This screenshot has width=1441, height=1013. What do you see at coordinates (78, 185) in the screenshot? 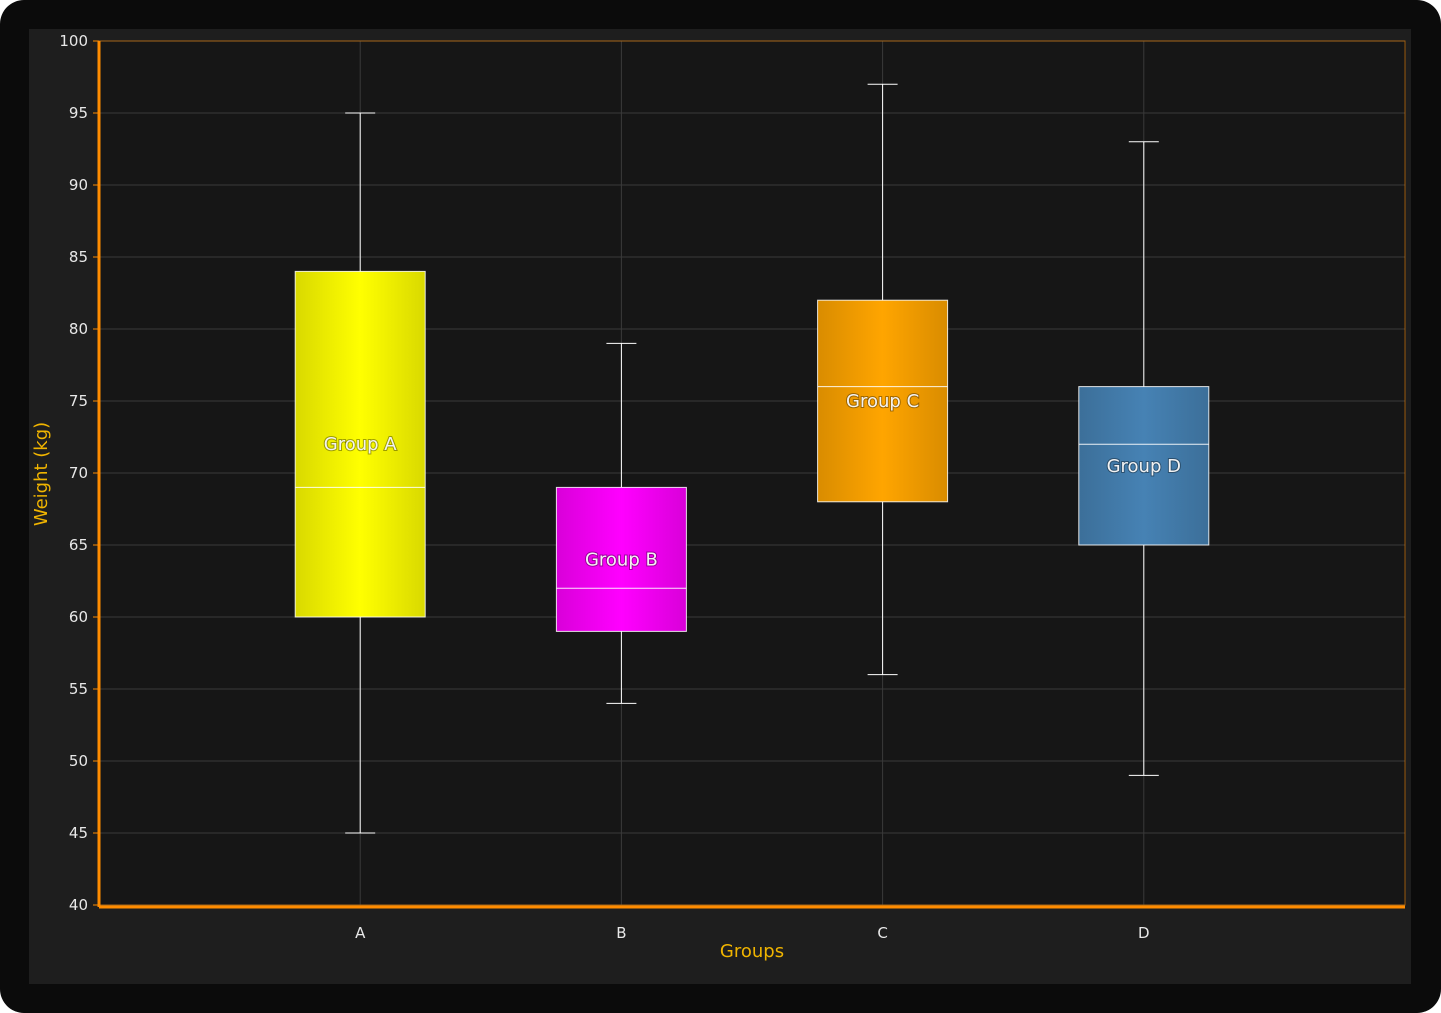
I see `y-tick-label: 90` at bounding box center [78, 185].